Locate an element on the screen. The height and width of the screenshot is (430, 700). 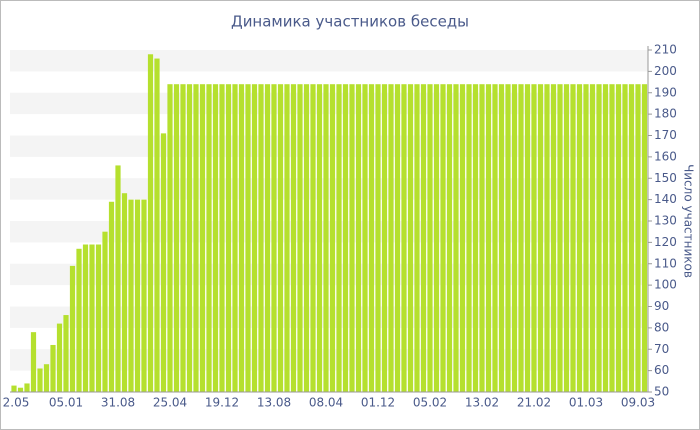
y-tick-label: 210 is located at coordinates (665, 50).